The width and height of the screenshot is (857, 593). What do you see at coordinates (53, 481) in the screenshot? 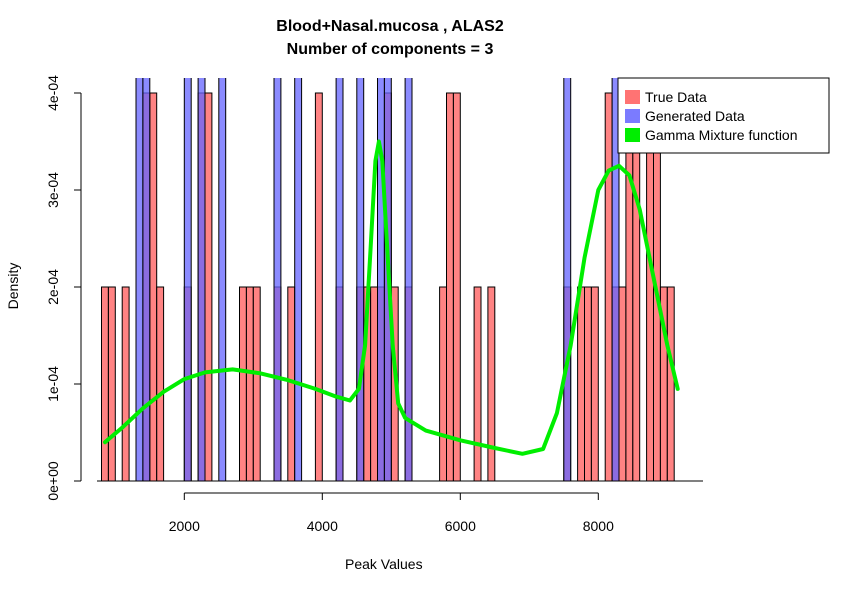
I see `y-tick-label-0: 0e+00` at bounding box center [53, 481].